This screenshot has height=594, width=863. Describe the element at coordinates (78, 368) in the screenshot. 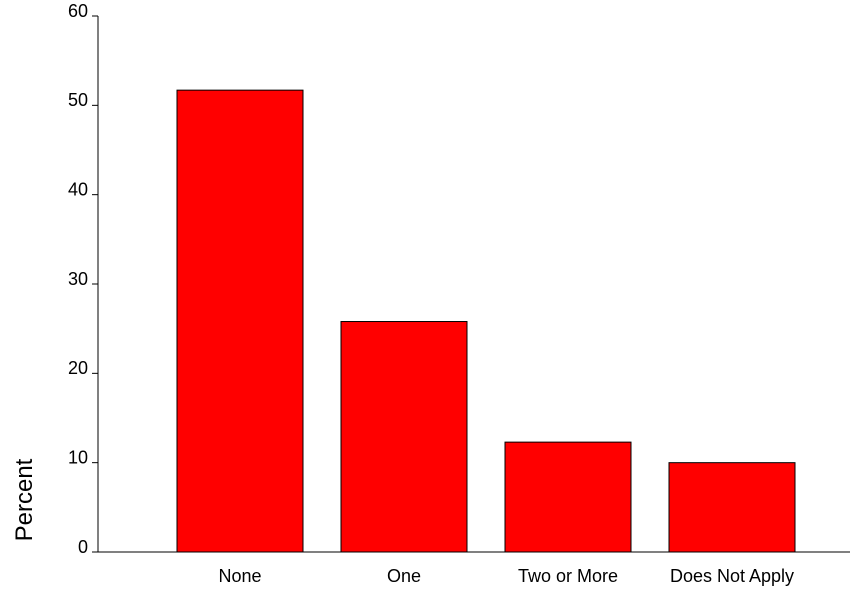

I see `y-tick-label: 20` at that location.